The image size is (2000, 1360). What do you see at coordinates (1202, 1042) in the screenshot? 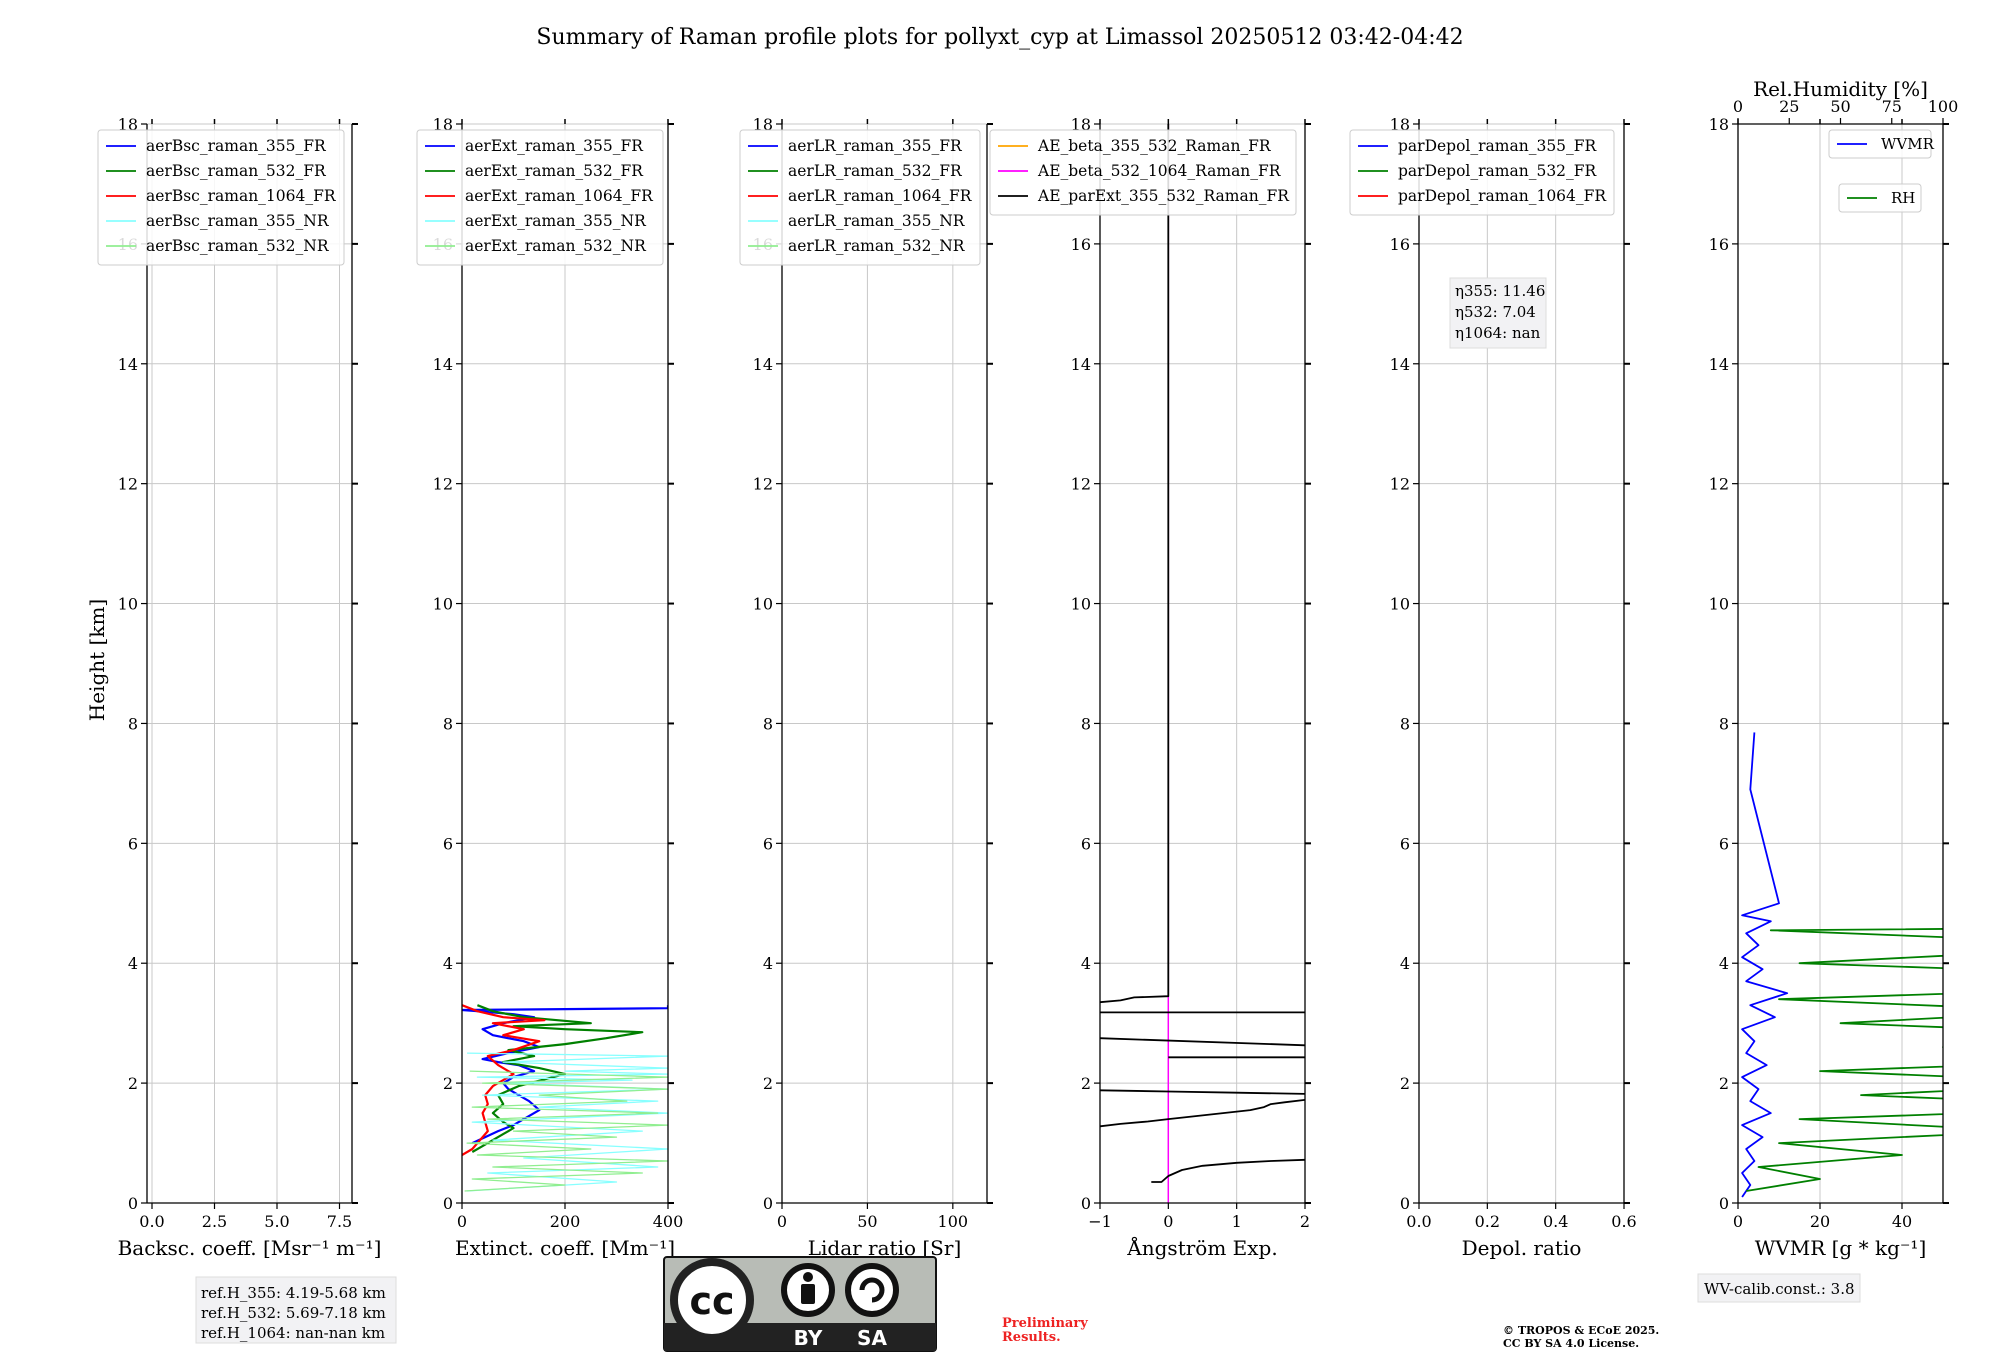
I see `series-AE_parExt_355_532_Raman_FR_e` at bounding box center [1202, 1042].